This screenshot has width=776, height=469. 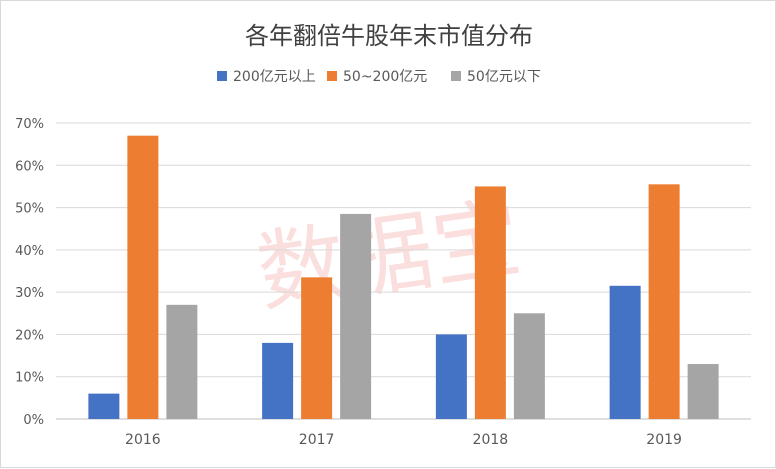 I want to click on y-tick-label: 0%, so click(x=33, y=420).